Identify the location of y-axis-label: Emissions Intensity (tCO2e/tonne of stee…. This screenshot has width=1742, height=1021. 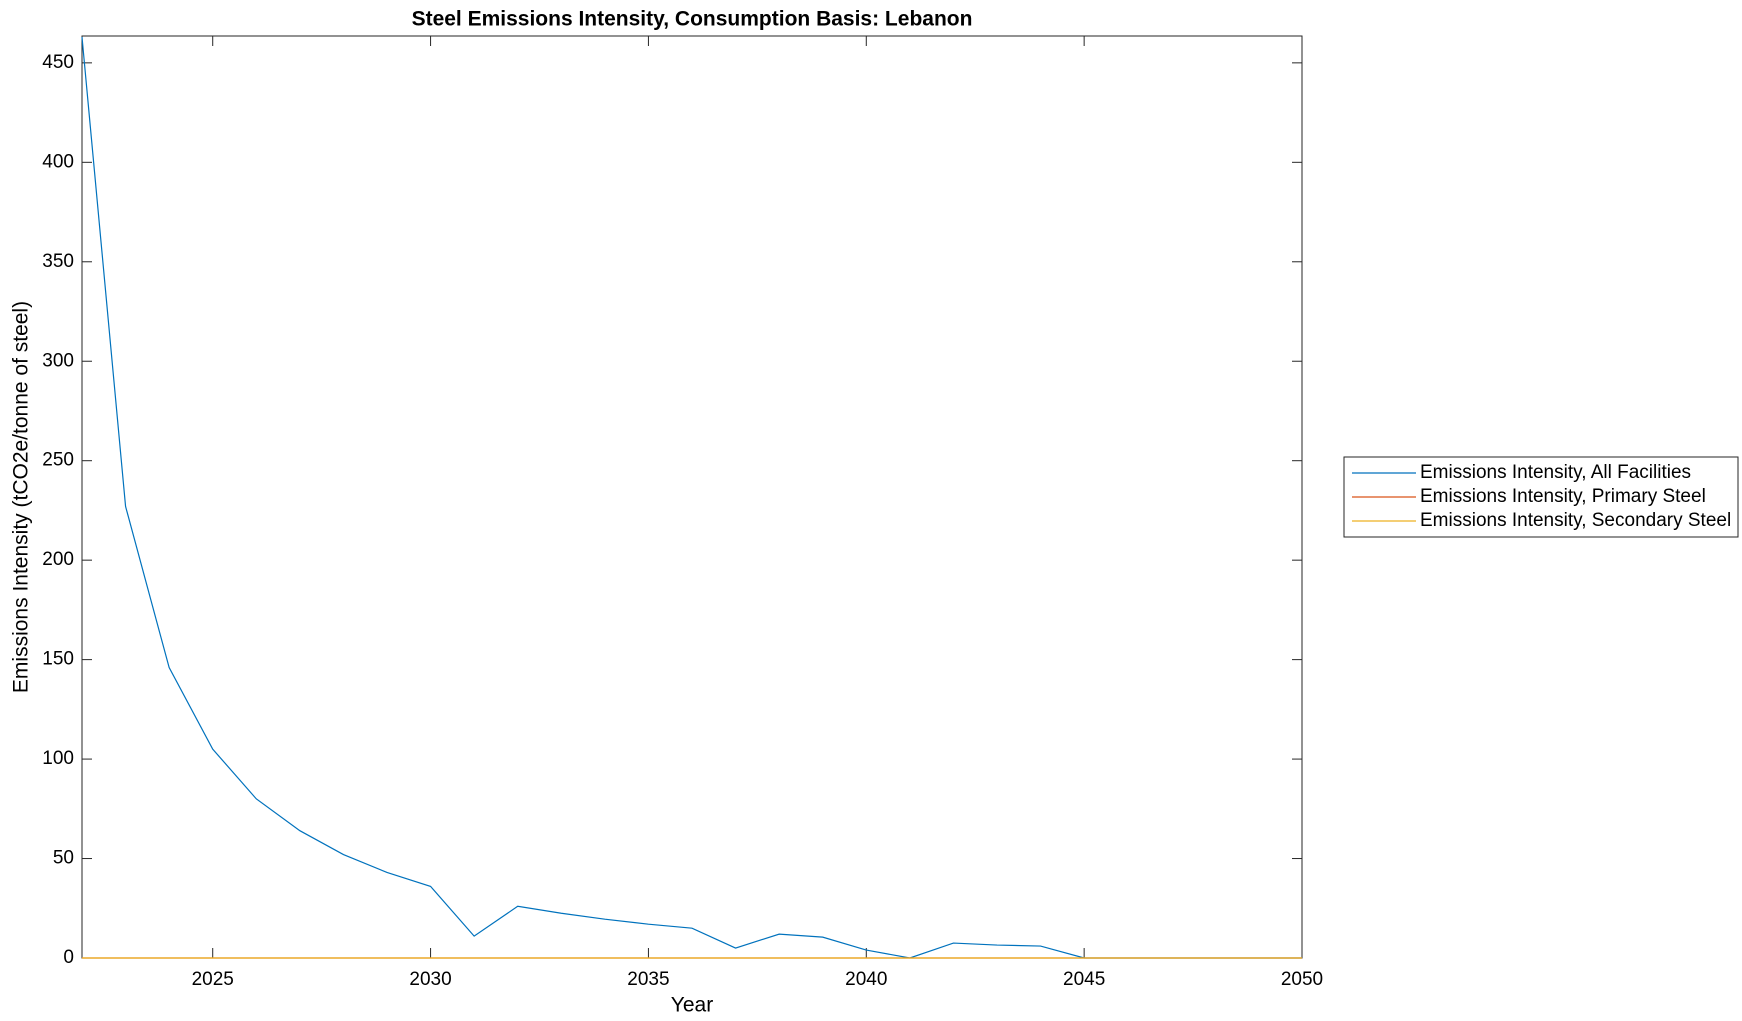
(21, 497).